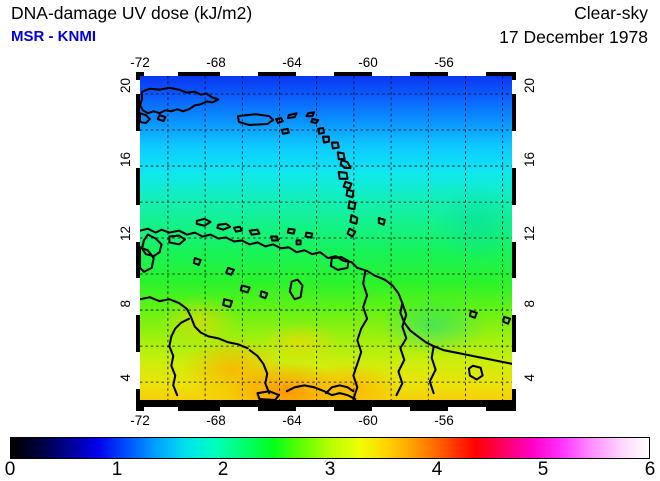  What do you see at coordinates (10, 469) in the screenshot?
I see `colorbar-tick-label: 0` at bounding box center [10, 469].